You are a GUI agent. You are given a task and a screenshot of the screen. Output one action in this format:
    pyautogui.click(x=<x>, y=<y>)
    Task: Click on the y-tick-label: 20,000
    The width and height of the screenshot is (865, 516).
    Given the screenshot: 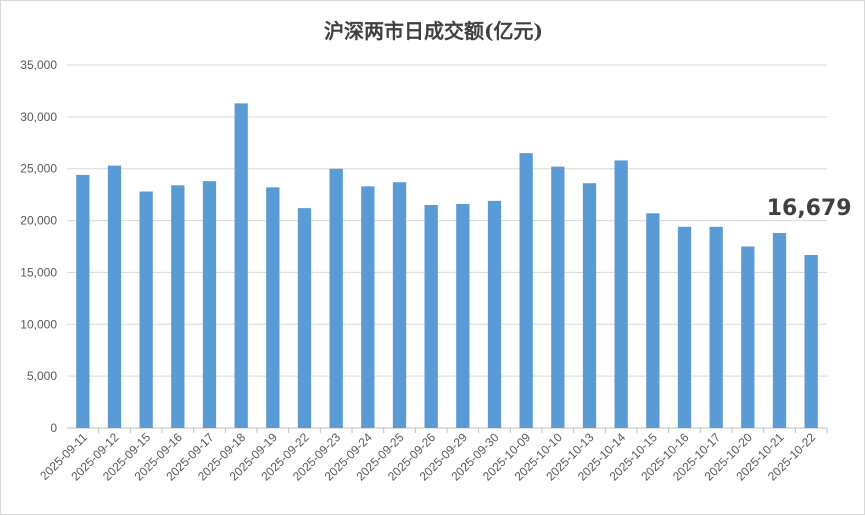 What is the action you would take?
    pyautogui.click(x=38, y=221)
    